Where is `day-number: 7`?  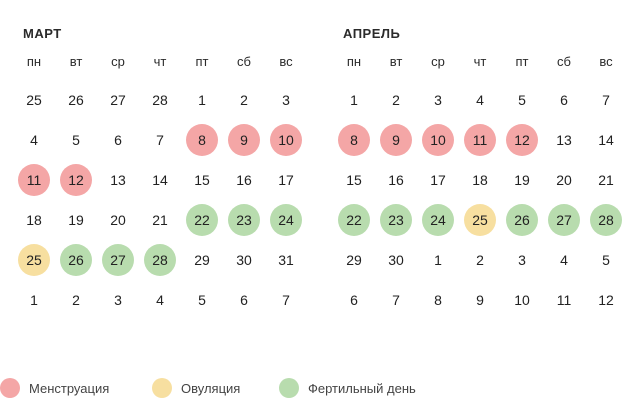
day-number: 7 is located at coordinates (160, 140).